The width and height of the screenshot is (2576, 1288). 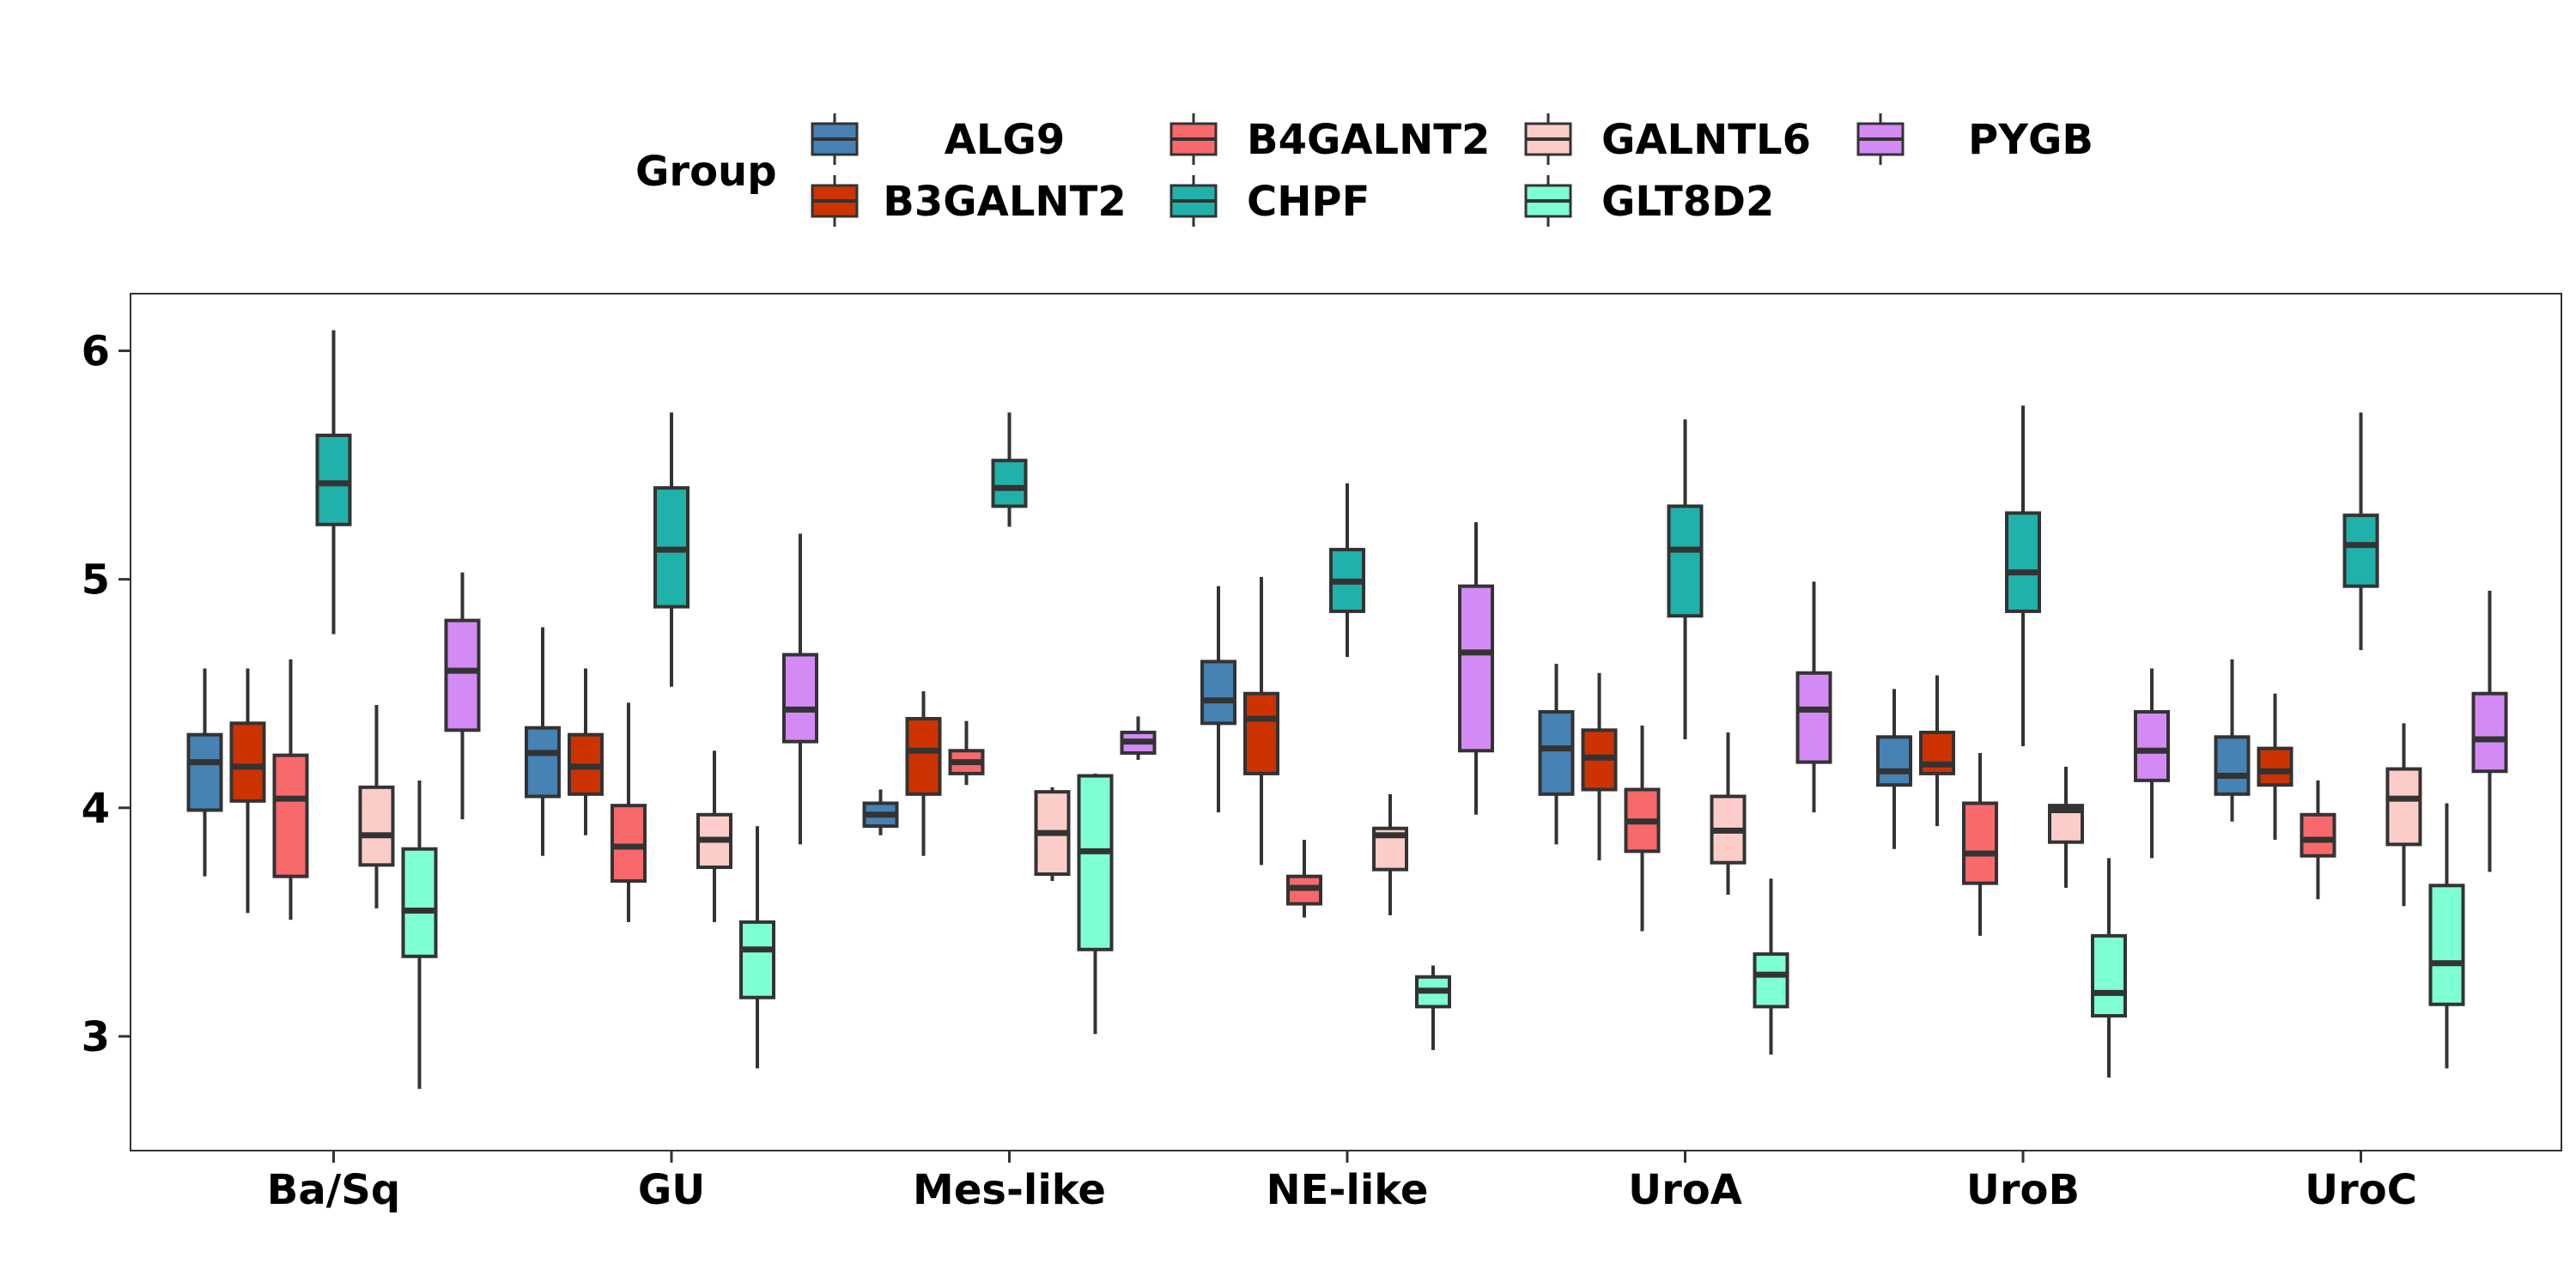 I want to click on legend-item-alg9: ALG9, so click(x=939, y=139).